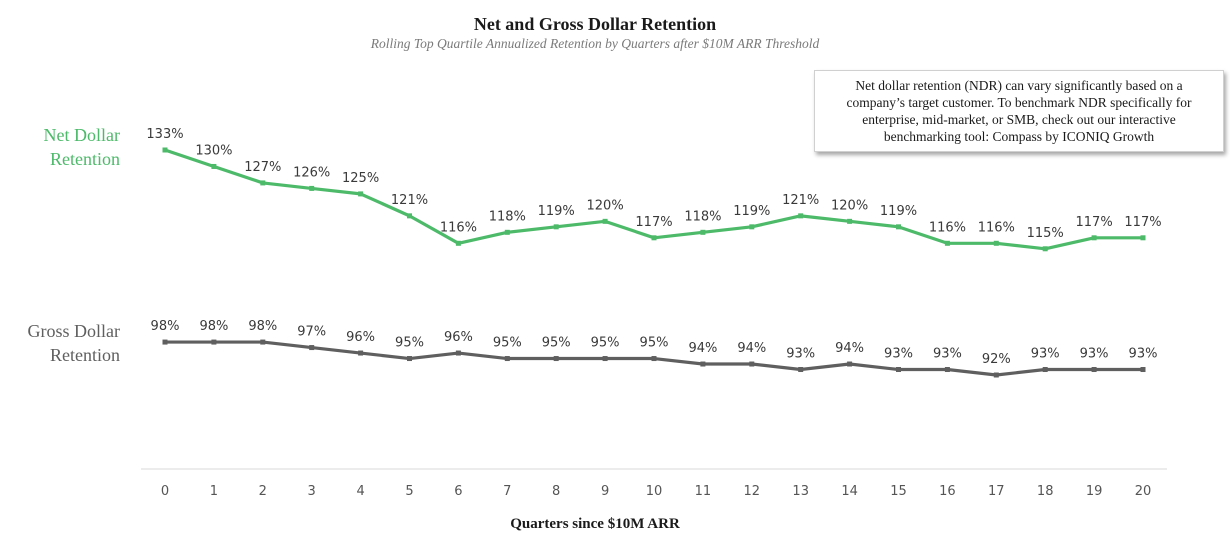  Describe the element at coordinates (311, 172) in the screenshot. I see `net-retention-data-label: 126%` at that location.